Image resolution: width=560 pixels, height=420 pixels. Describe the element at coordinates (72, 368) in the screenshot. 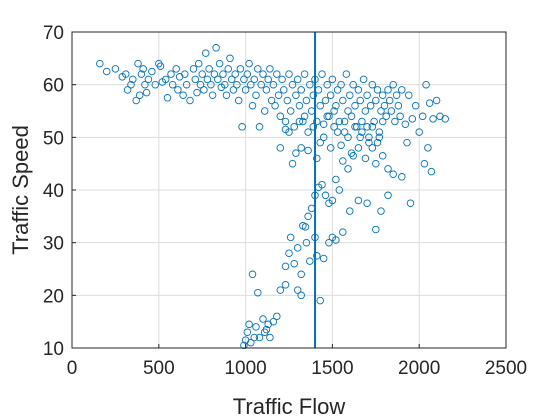

I see `x-tick-label: 0` at that location.